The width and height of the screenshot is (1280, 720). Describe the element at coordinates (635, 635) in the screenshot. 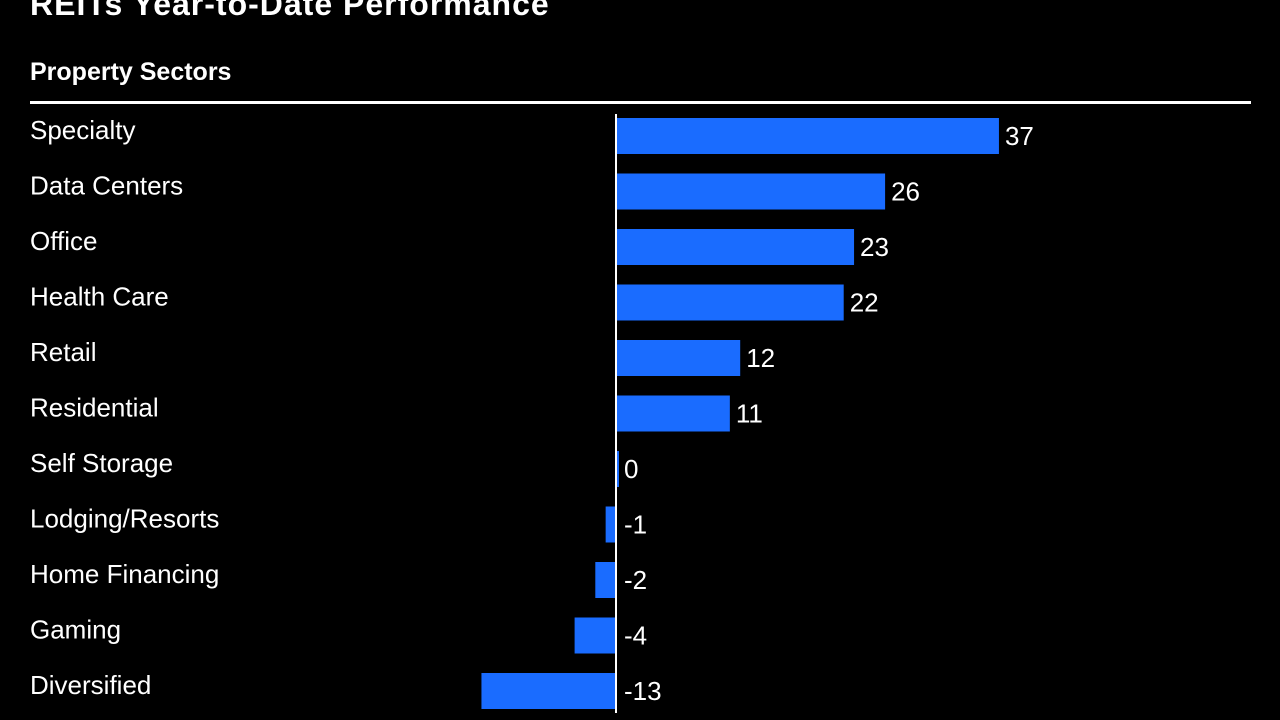

I see `value-label-gaming: -4` at that location.